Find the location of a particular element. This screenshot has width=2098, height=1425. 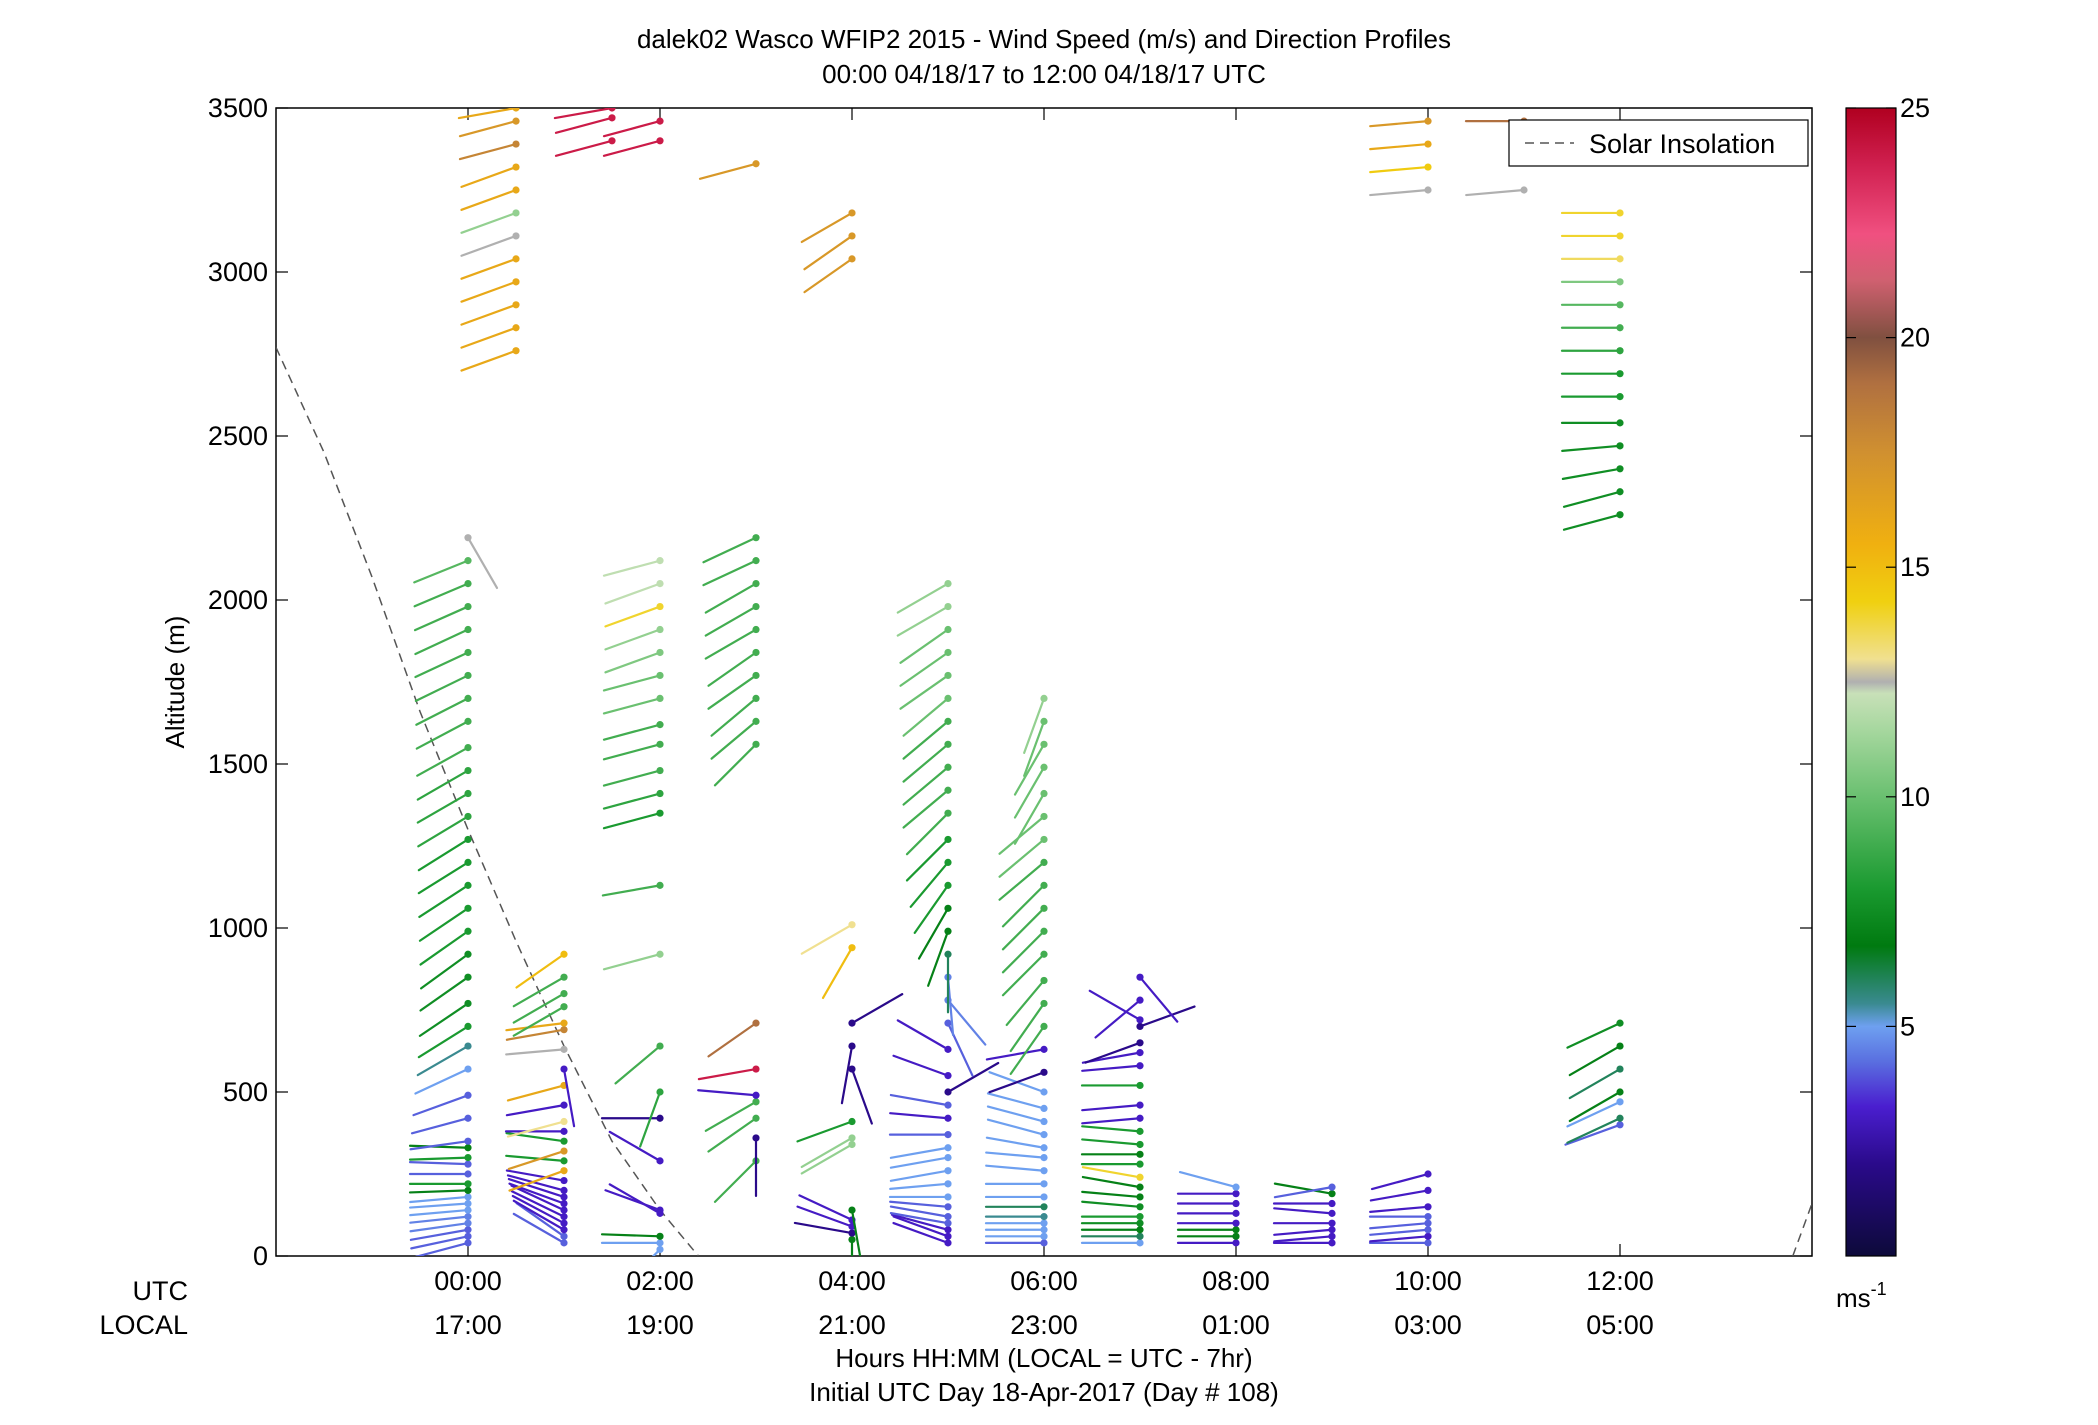

x-tick-label-utc: 08:00 is located at coordinates (1236, 1281).